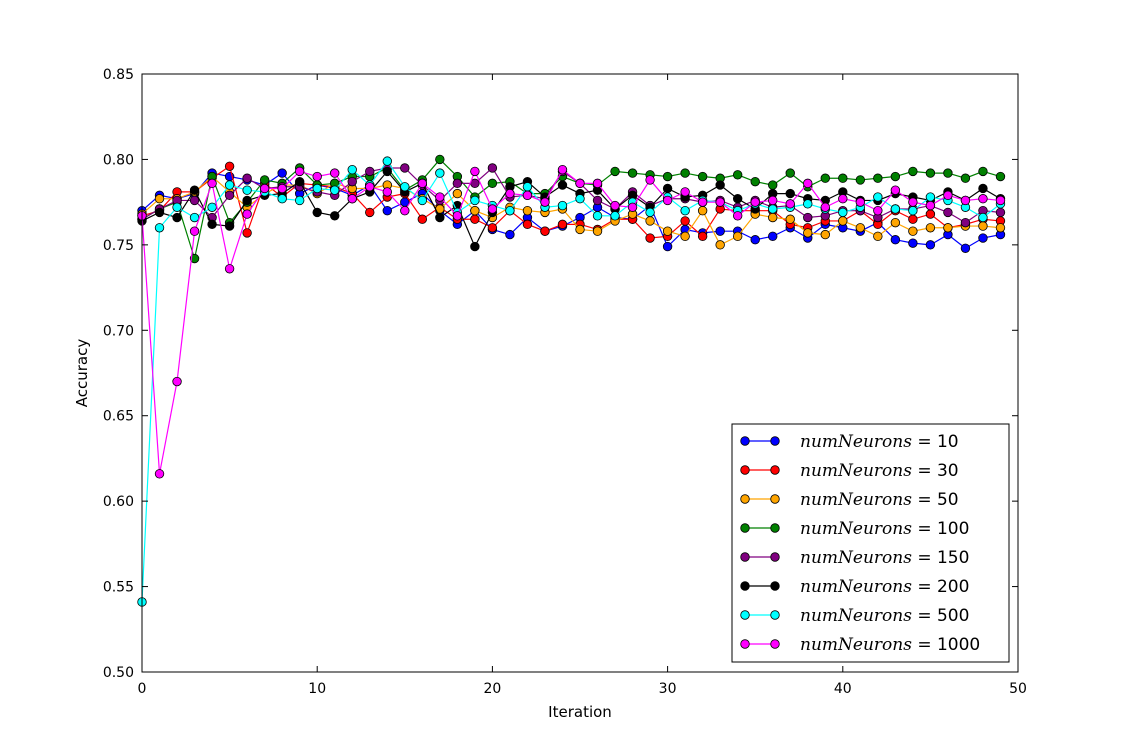  I want to click on y-tick-label: 0.85, so click(118, 75).